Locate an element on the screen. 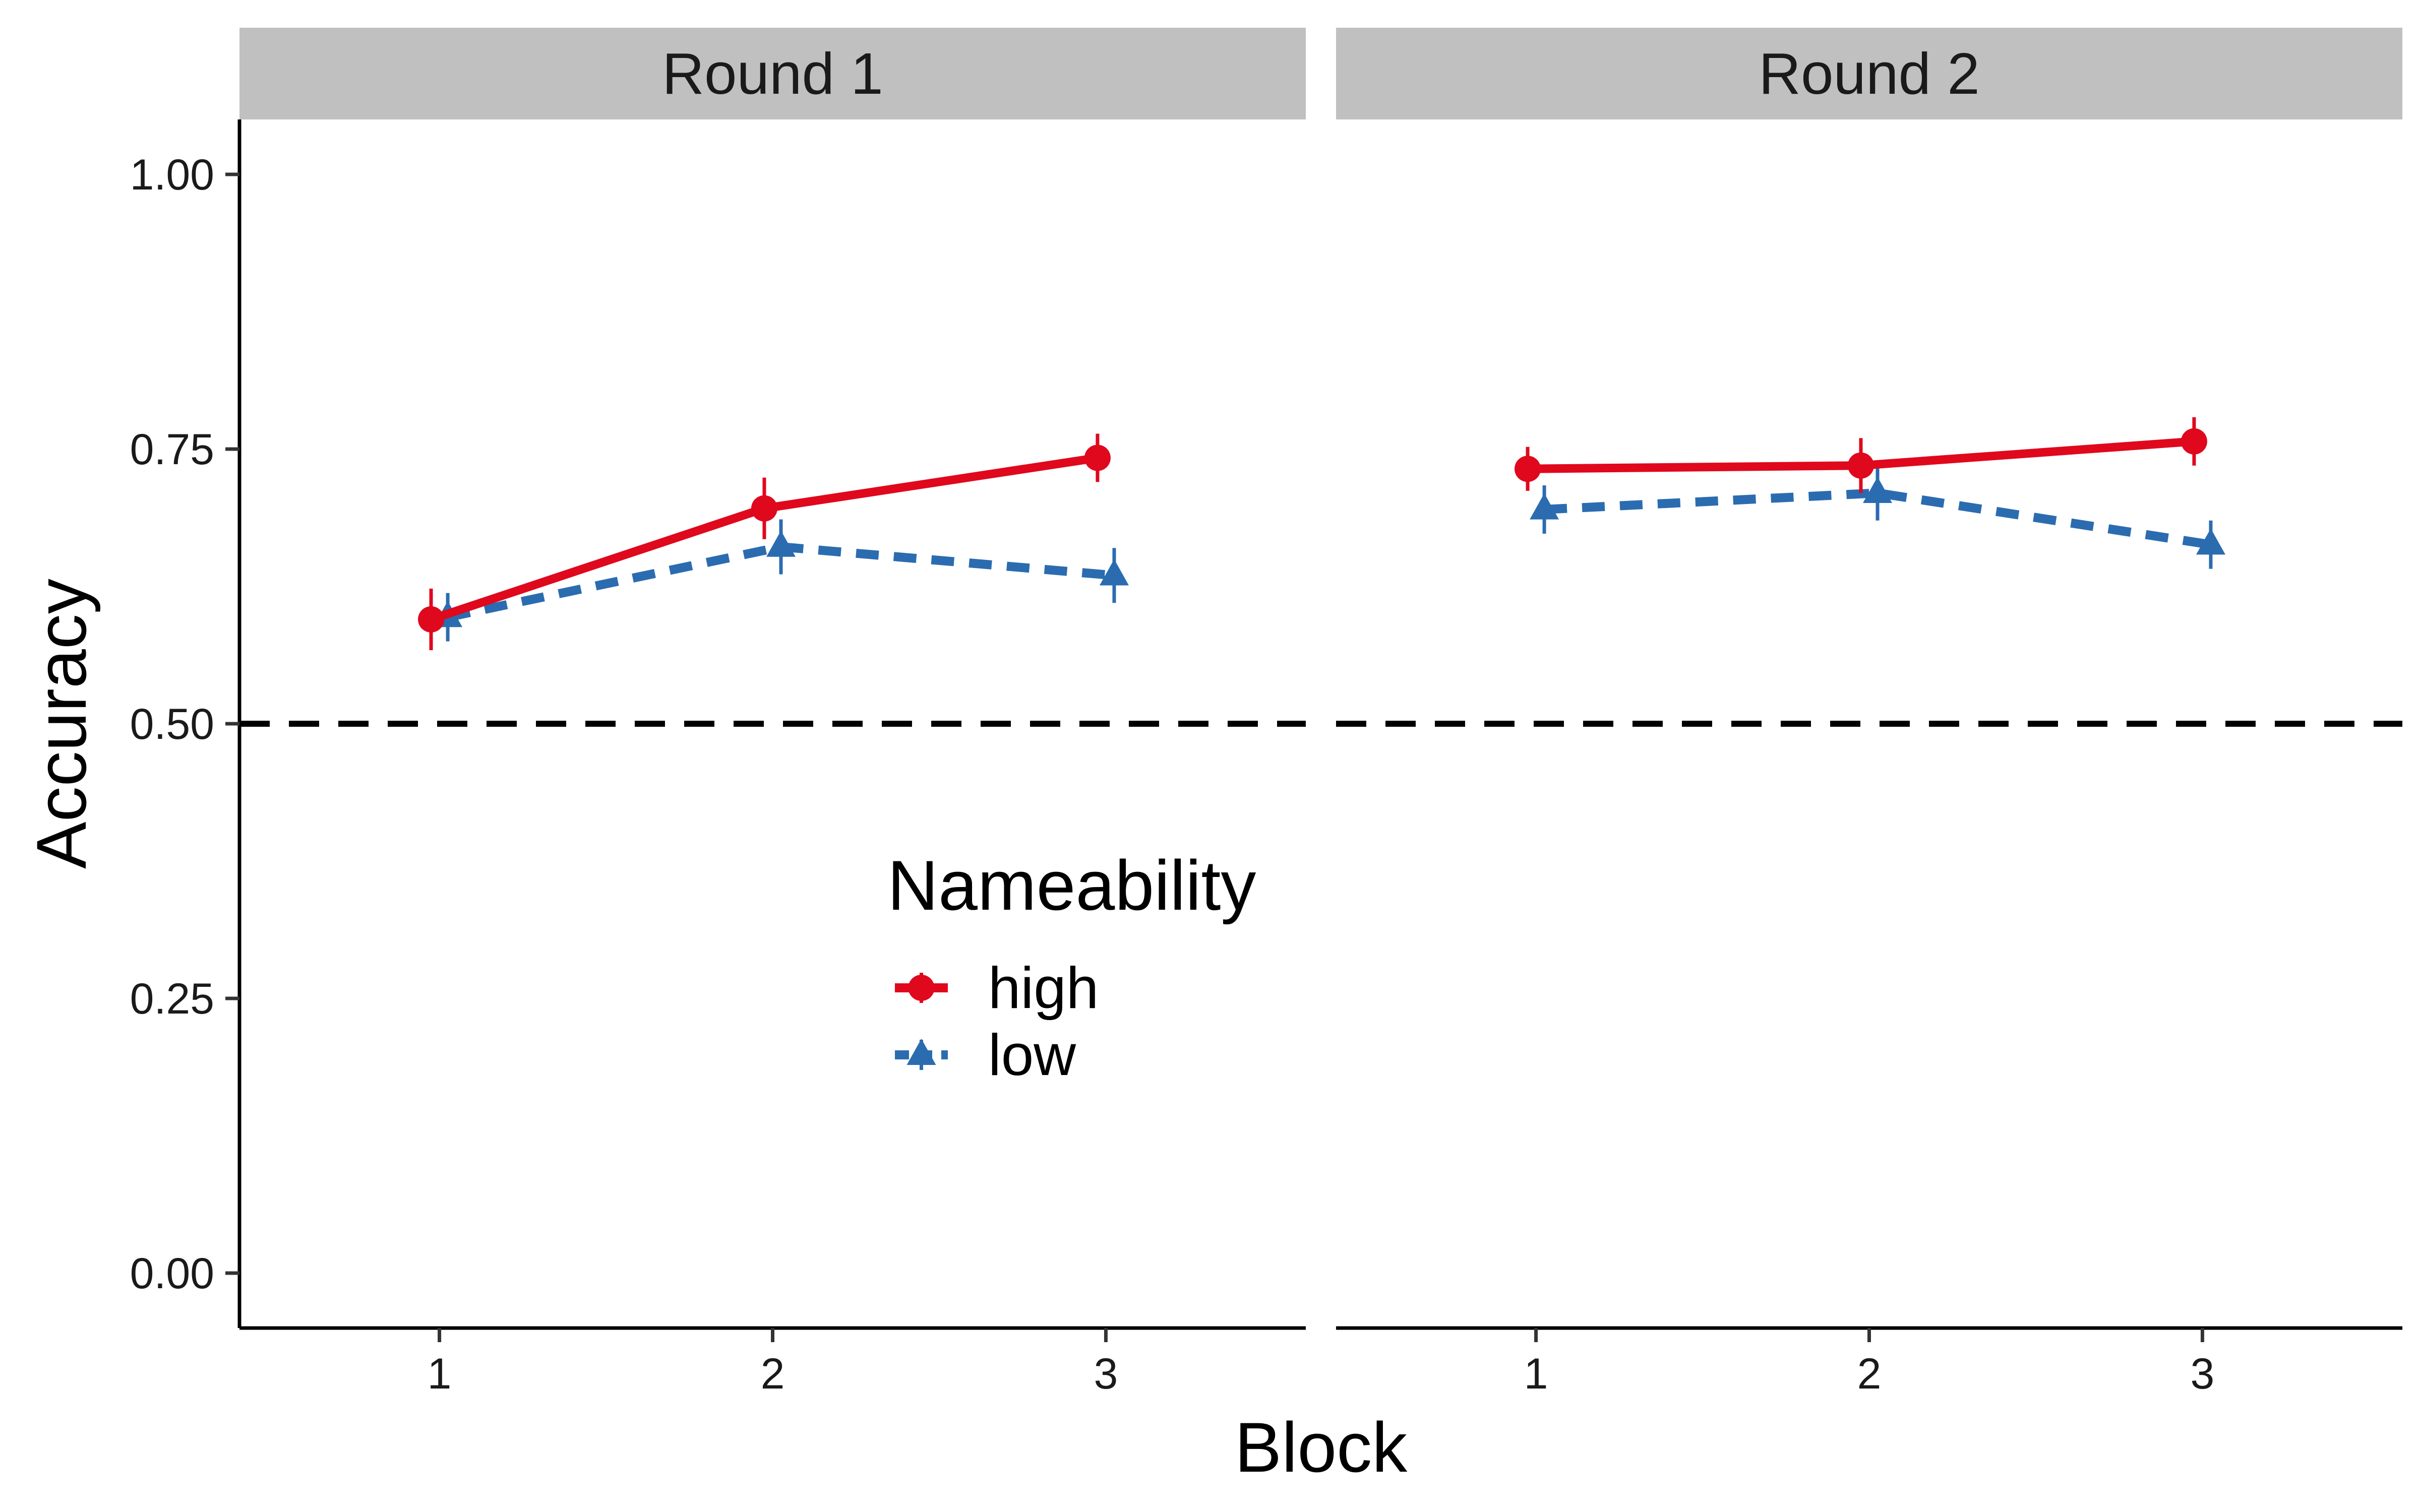  facet-strip-label: Round 1 is located at coordinates (772, 73).